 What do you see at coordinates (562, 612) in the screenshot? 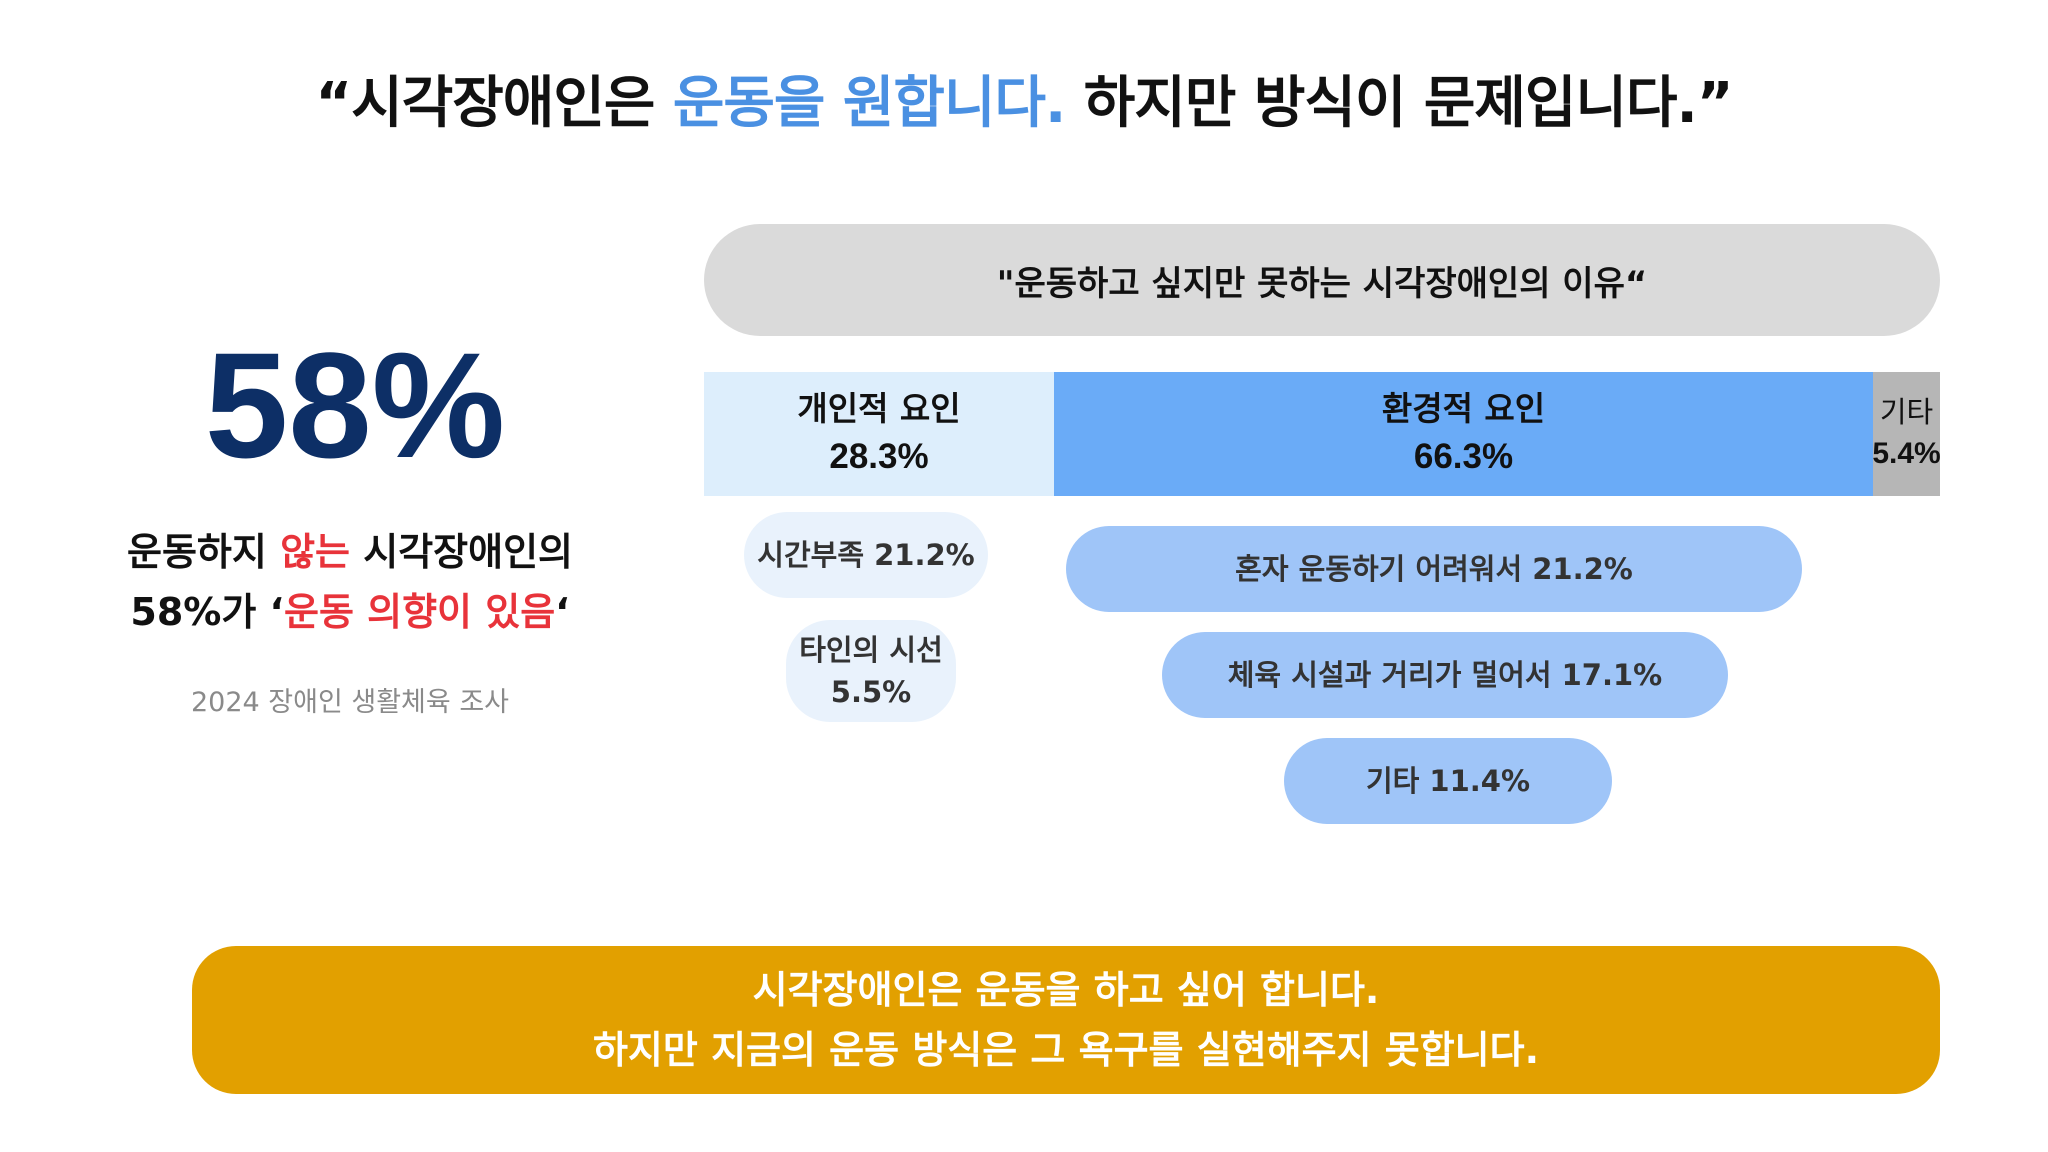
I see `claim-line2-b: ‘` at bounding box center [562, 612].